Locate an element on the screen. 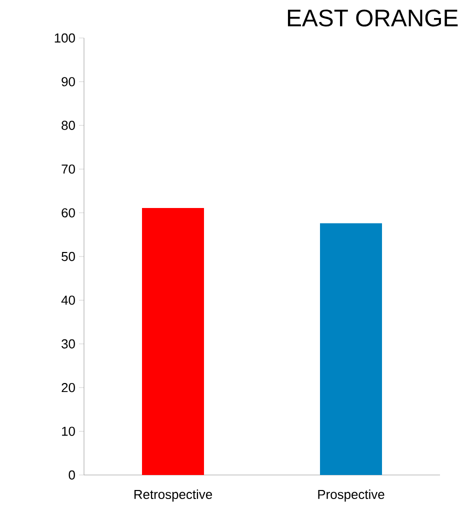  y-tick-label: 80 is located at coordinates (68, 125).